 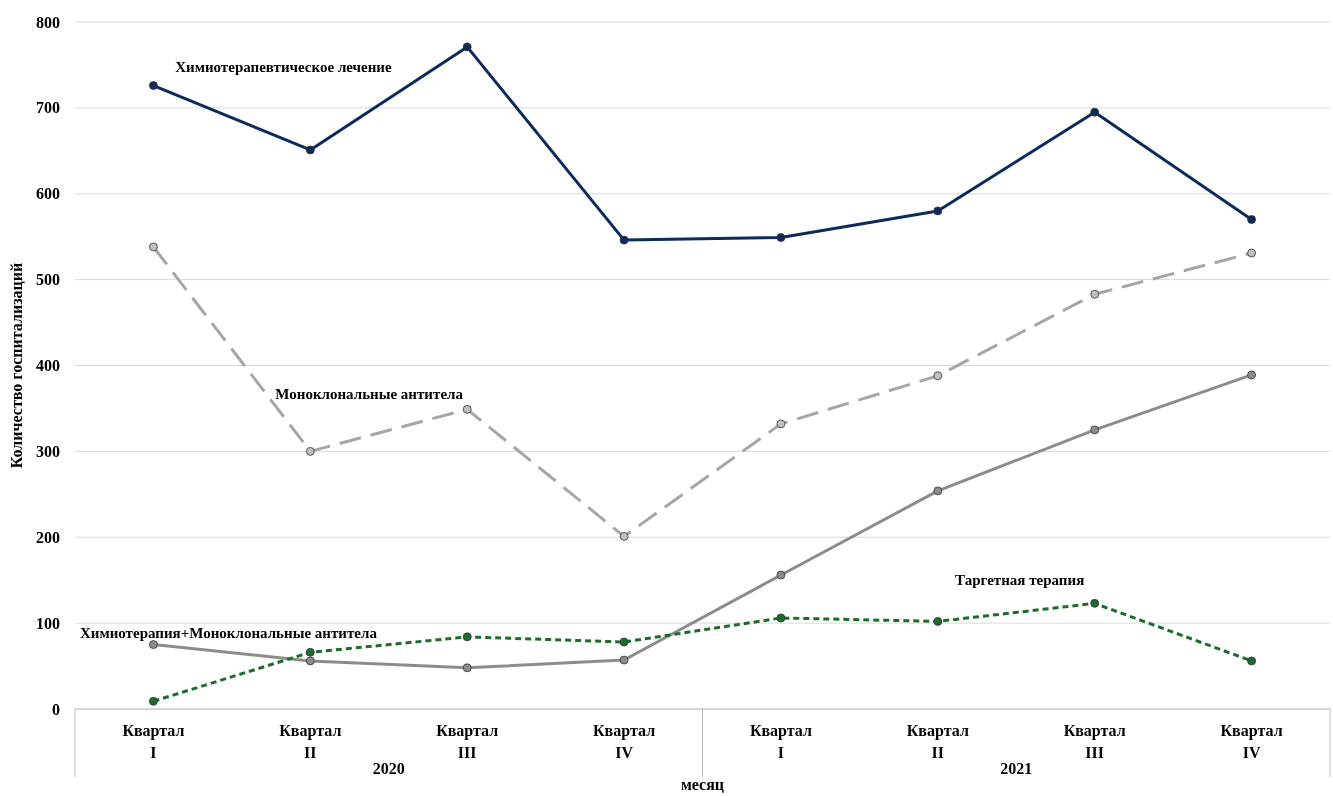 What do you see at coordinates (283, 66) in the screenshot?
I see `series-label: Химиотерапевтическое лечение` at bounding box center [283, 66].